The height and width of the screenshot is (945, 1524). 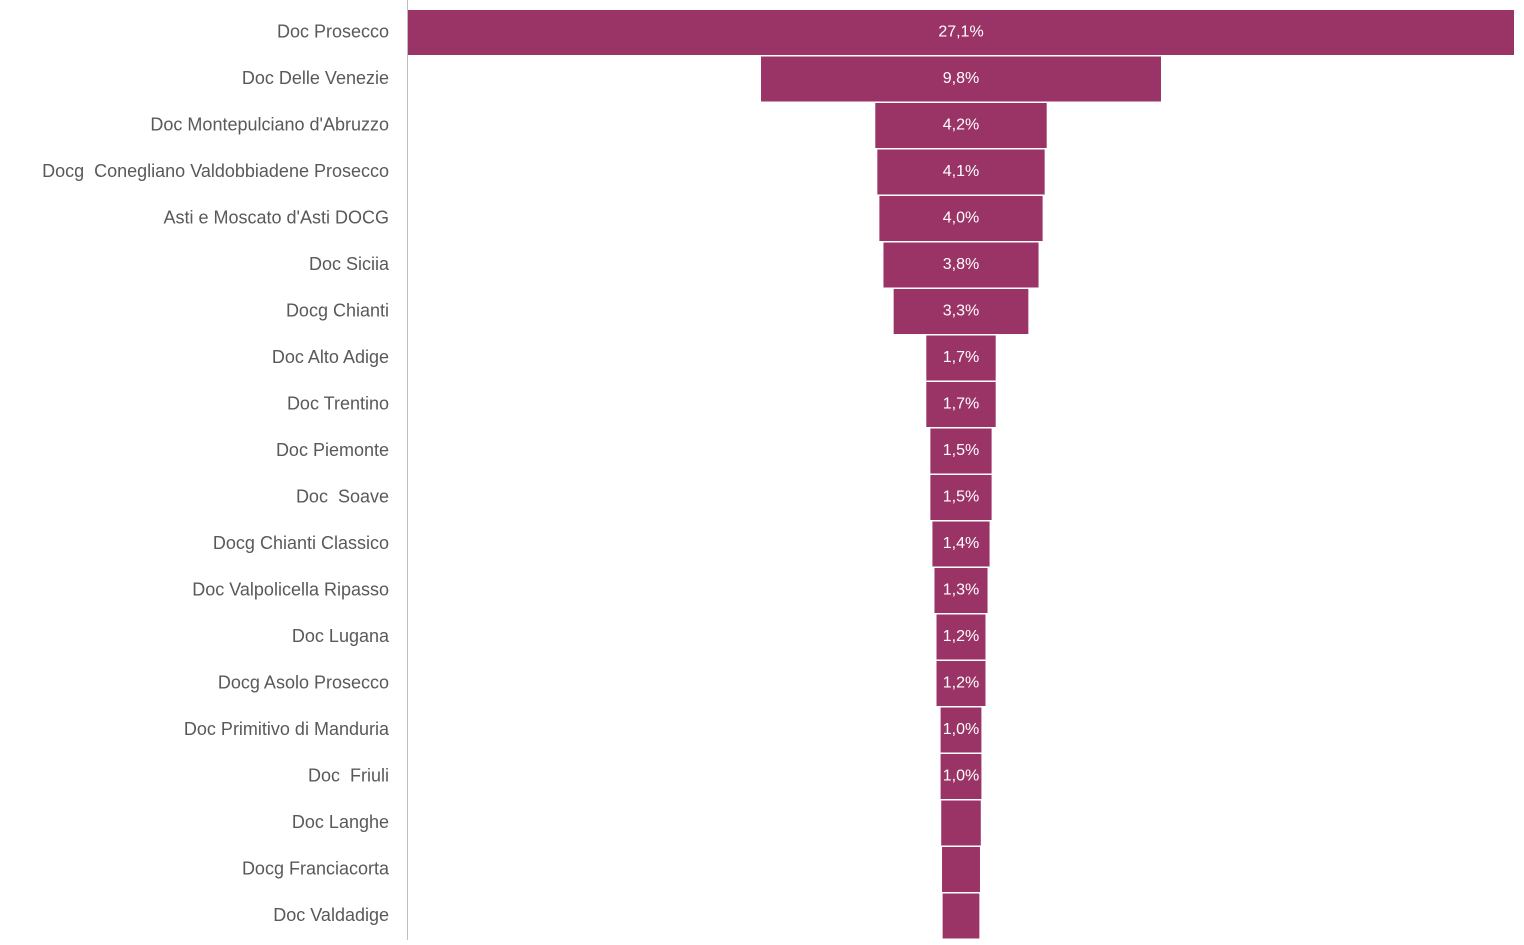 I want to click on data-label: 1,4%, so click(x=961, y=543).